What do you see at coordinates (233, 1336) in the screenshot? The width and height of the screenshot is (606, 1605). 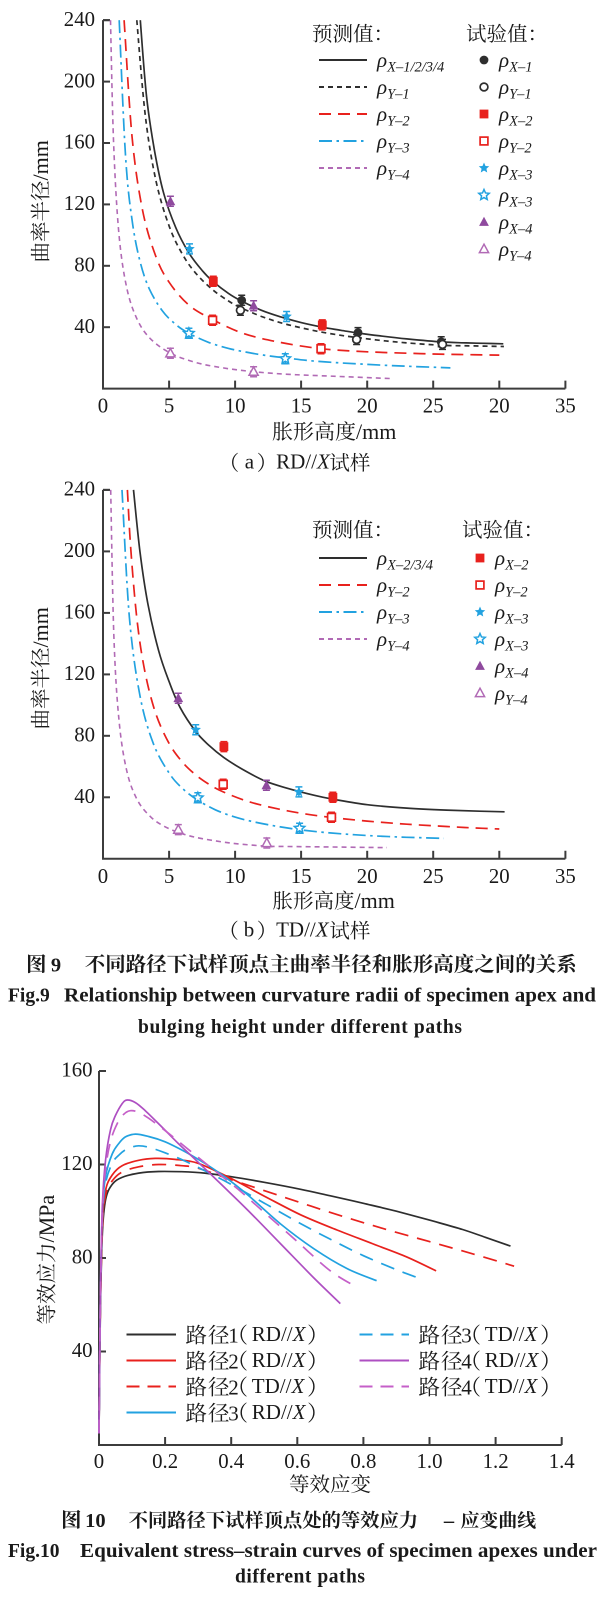 I see `svg-text: 1` at bounding box center [233, 1336].